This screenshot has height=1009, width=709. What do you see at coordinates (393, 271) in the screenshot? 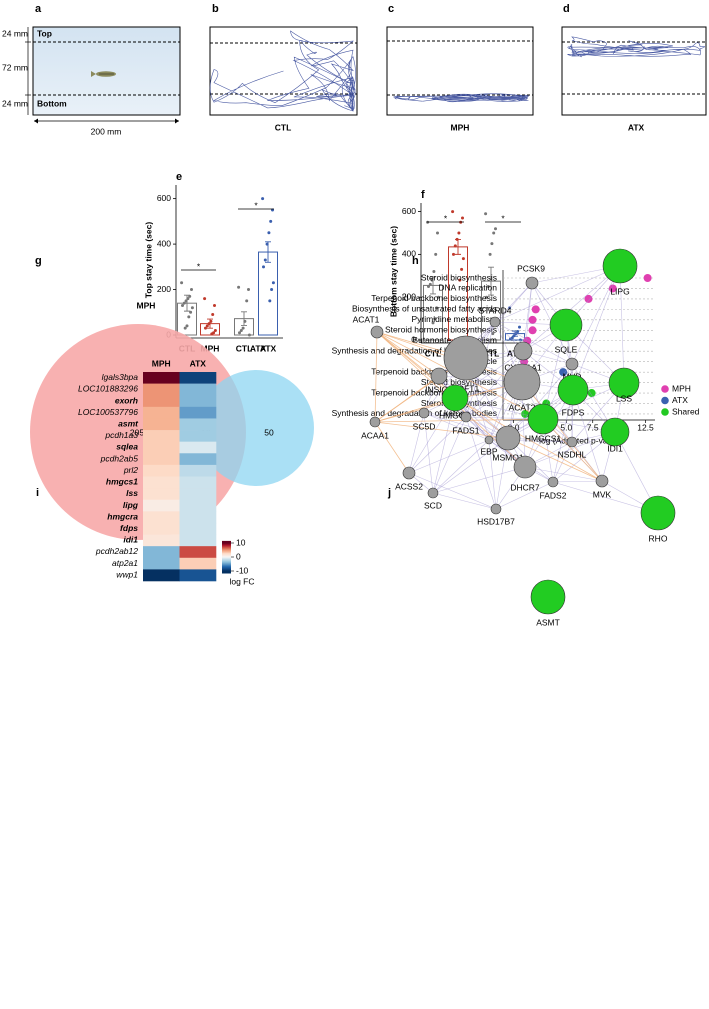
I see `y-axis-label: Bottom stay time (sec)` at bounding box center [393, 271].